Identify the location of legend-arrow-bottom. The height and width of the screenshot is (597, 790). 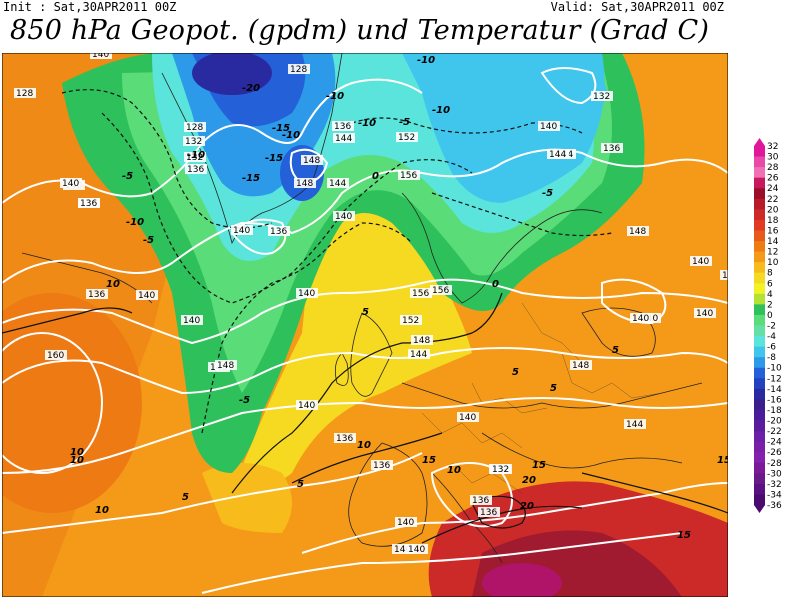
(759, 509).